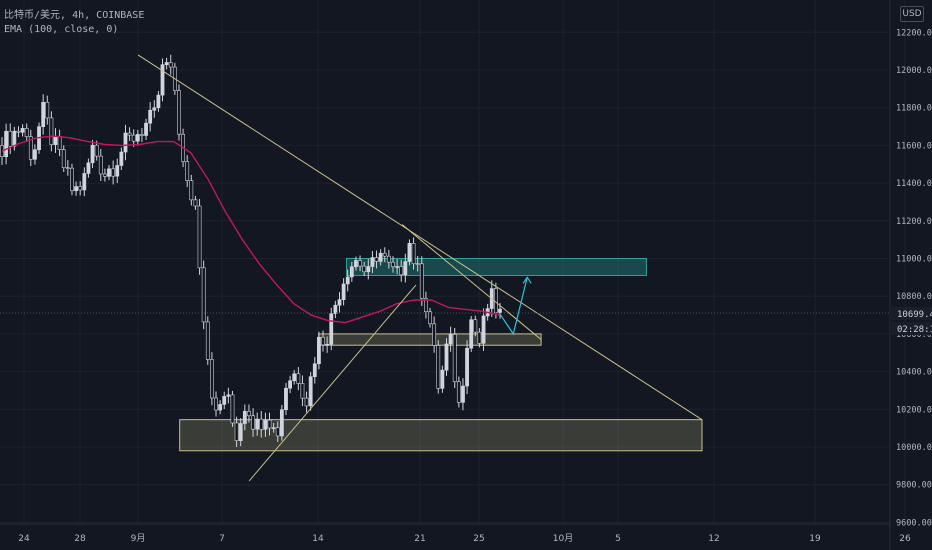  Describe the element at coordinates (912, 14) in the screenshot. I see `currency-button: USD` at that location.